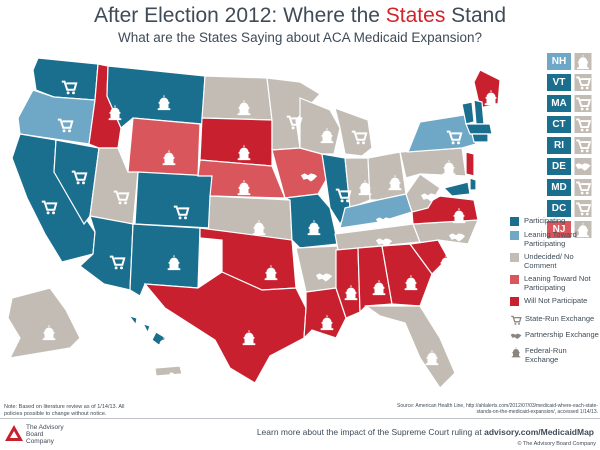 This screenshot has height=450, width=600. What do you see at coordinates (410, 347) in the screenshot?
I see `state-fl` at bounding box center [410, 347].